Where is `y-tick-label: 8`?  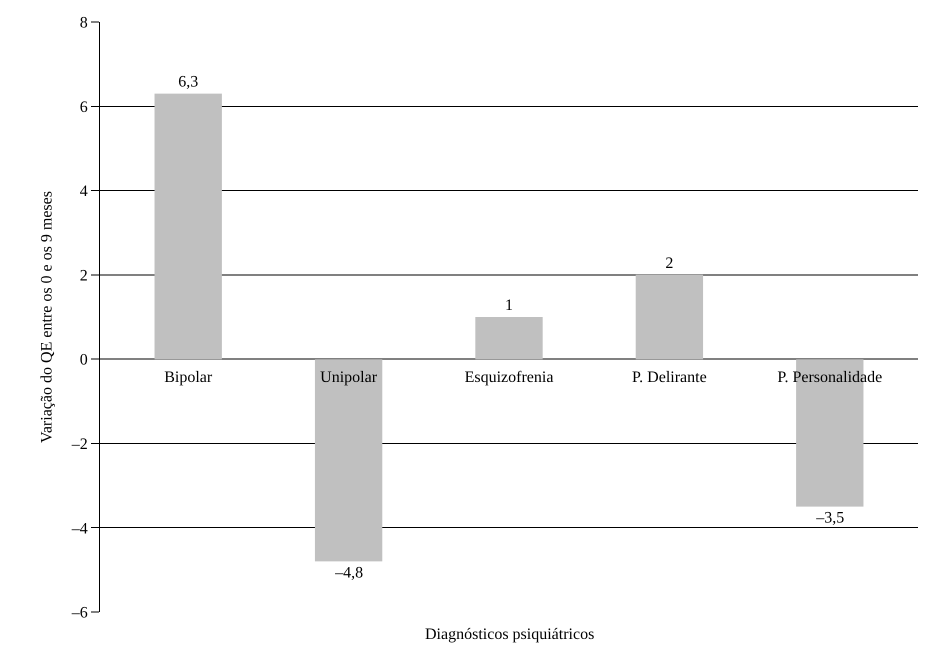
y-tick-label: 8 is located at coordinates (84, 23).